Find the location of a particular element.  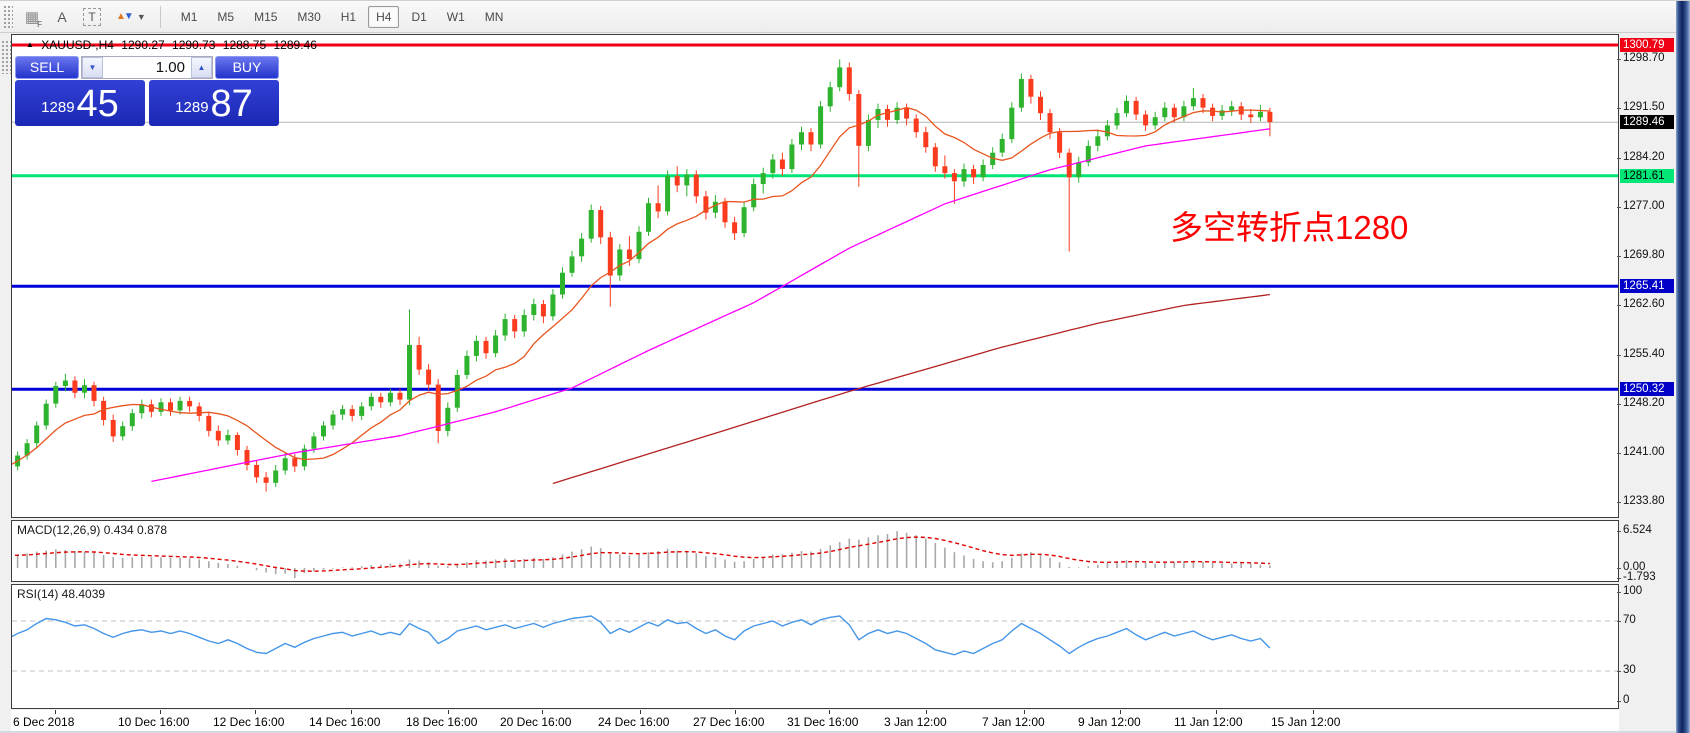

arrow-up-glyph: ▲ is located at coordinates (121, 16).